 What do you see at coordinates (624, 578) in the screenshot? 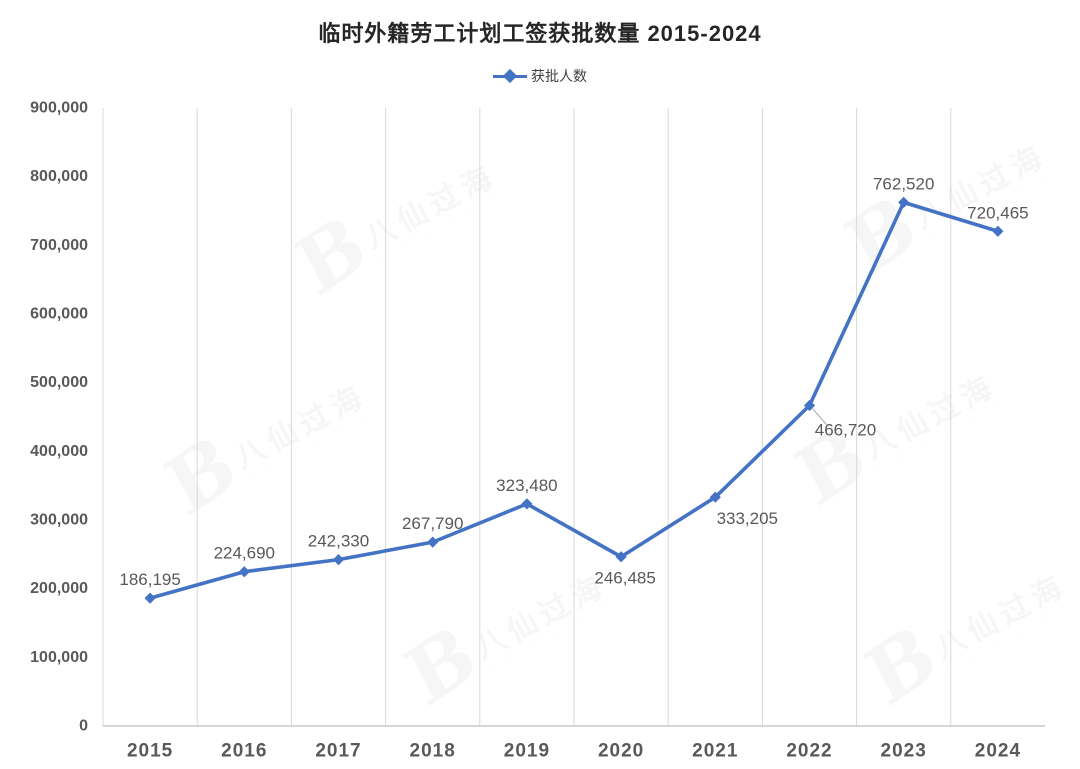
I see `data-label-2020: 246,485` at bounding box center [624, 578].